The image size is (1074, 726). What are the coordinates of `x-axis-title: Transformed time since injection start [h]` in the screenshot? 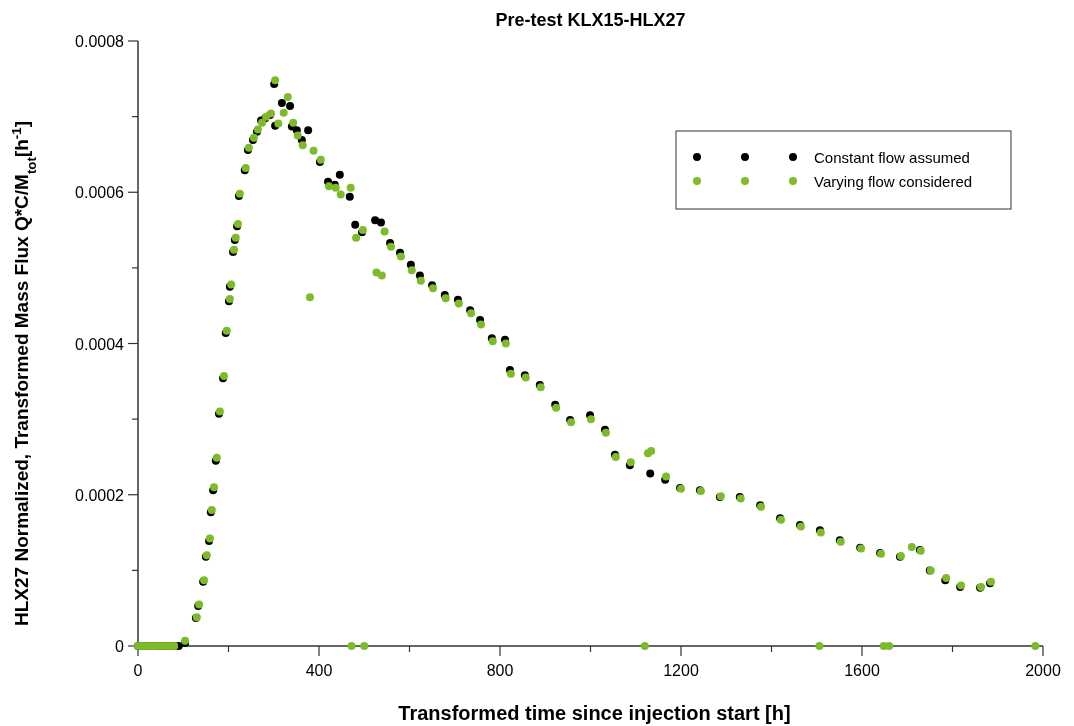 It's located at (594, 713).